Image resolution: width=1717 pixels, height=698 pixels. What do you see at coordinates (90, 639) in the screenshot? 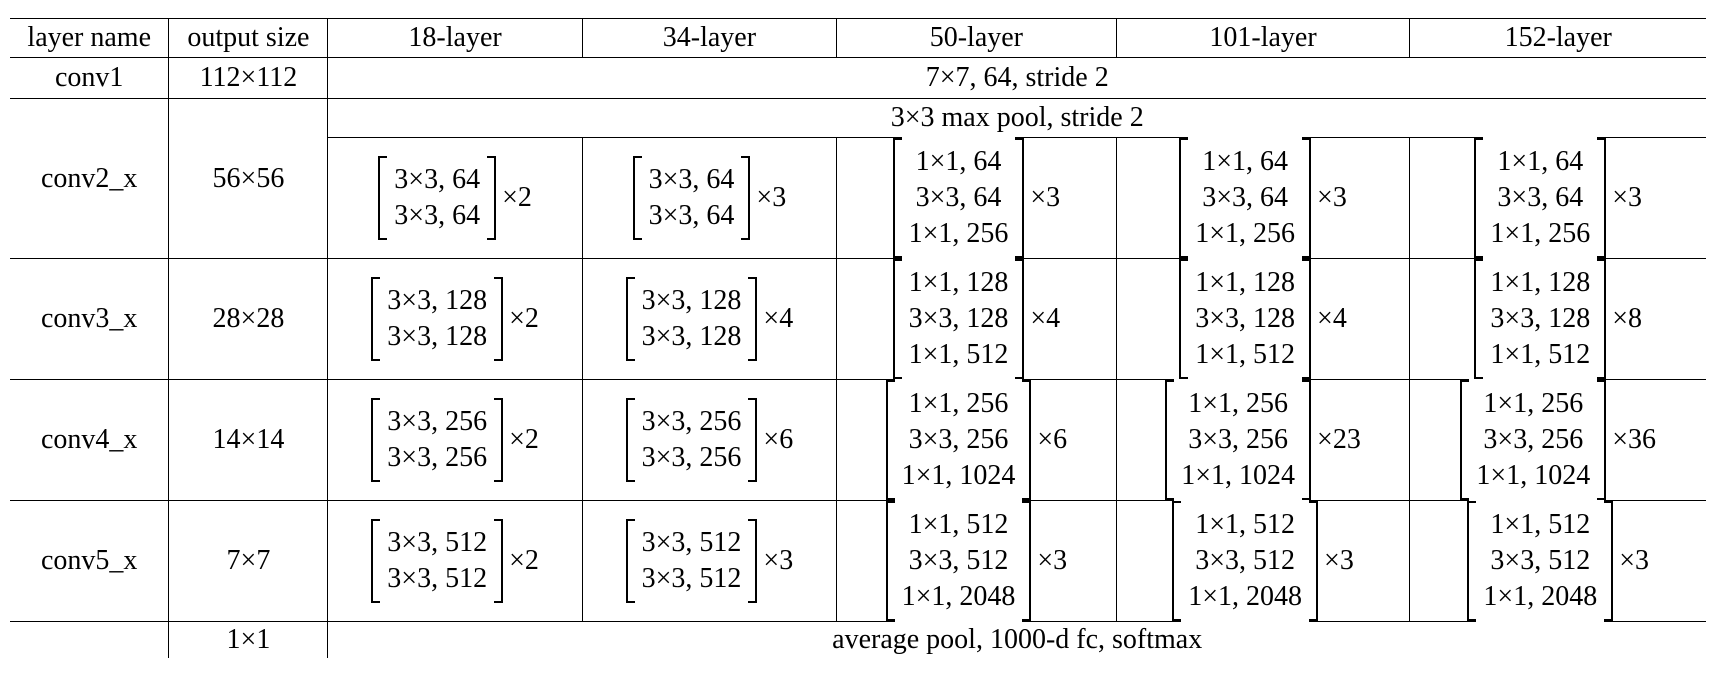
I see `final-name-empty` at bounding box center [90, 639].